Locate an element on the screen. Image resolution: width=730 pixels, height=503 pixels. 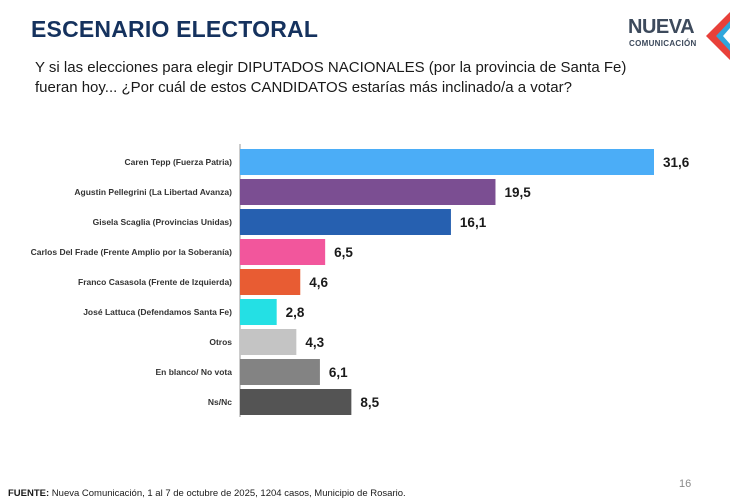
page-number: 16 is located at coordinates (685, 484).